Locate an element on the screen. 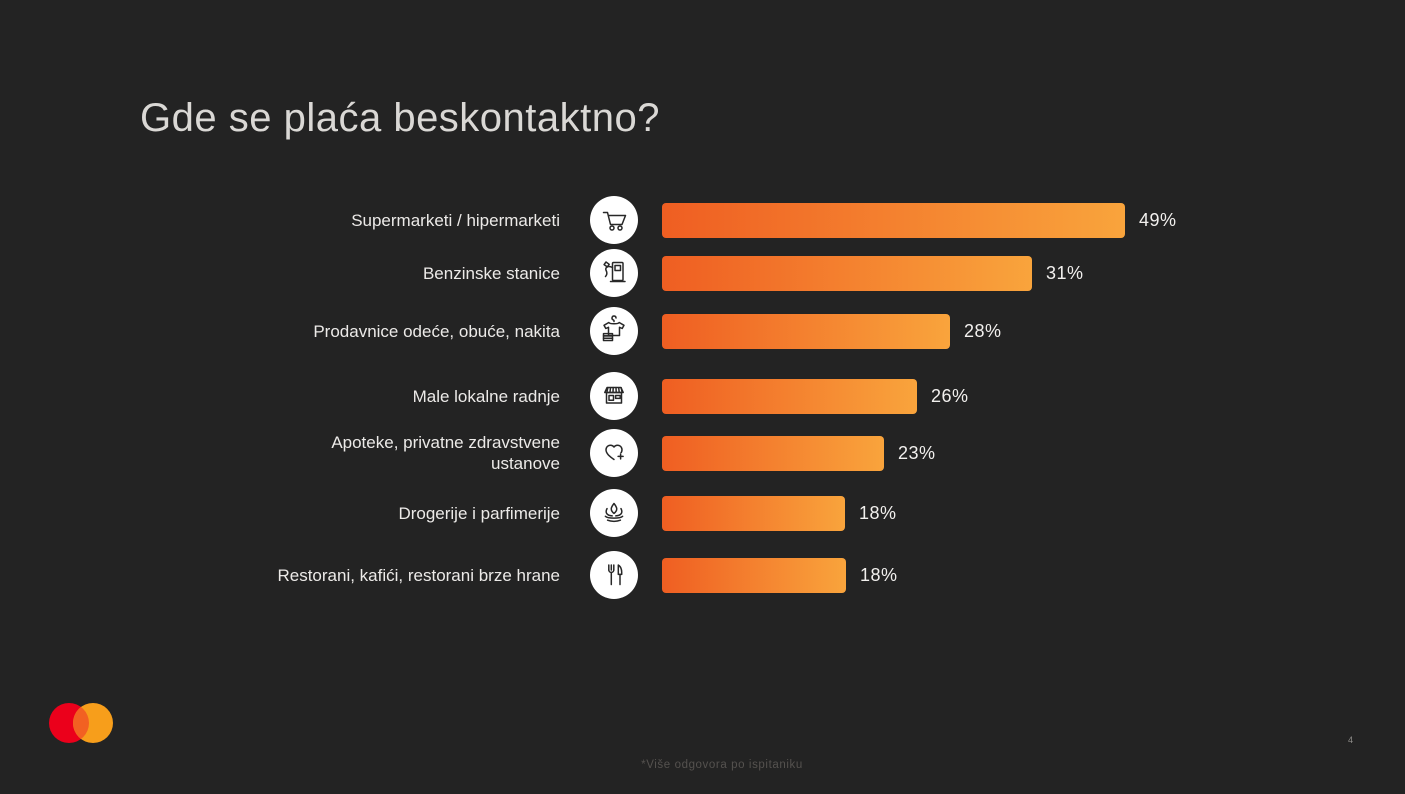 The height and width of the screenshot is (794, 1405). slide-title: Gde se plaća beskontaktno? is located at coordinates (400, 118).